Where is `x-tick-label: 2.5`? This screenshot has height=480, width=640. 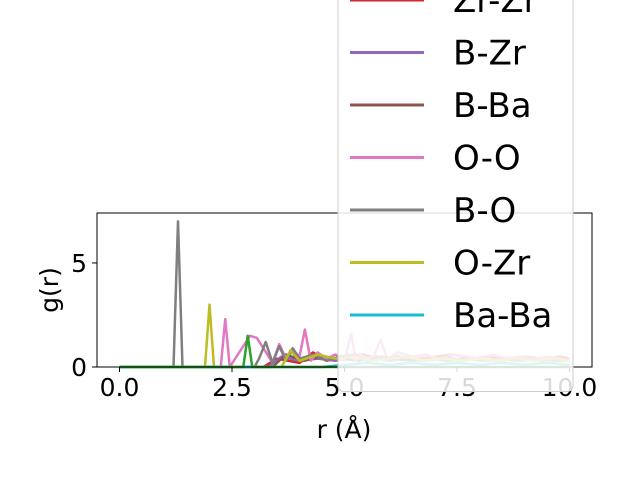
x-tick-label: 2.5 is located at coordinates (232, 387).